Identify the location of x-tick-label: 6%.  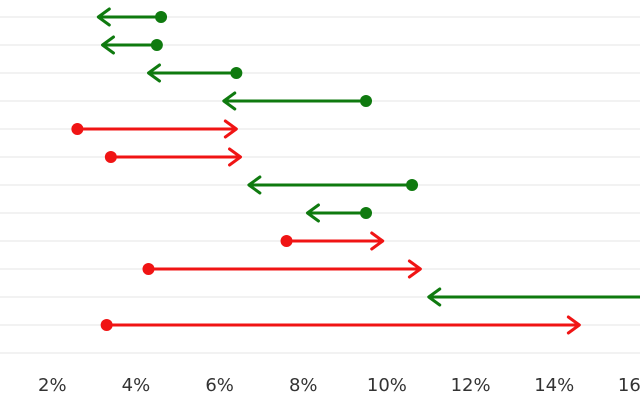
(219, 385).